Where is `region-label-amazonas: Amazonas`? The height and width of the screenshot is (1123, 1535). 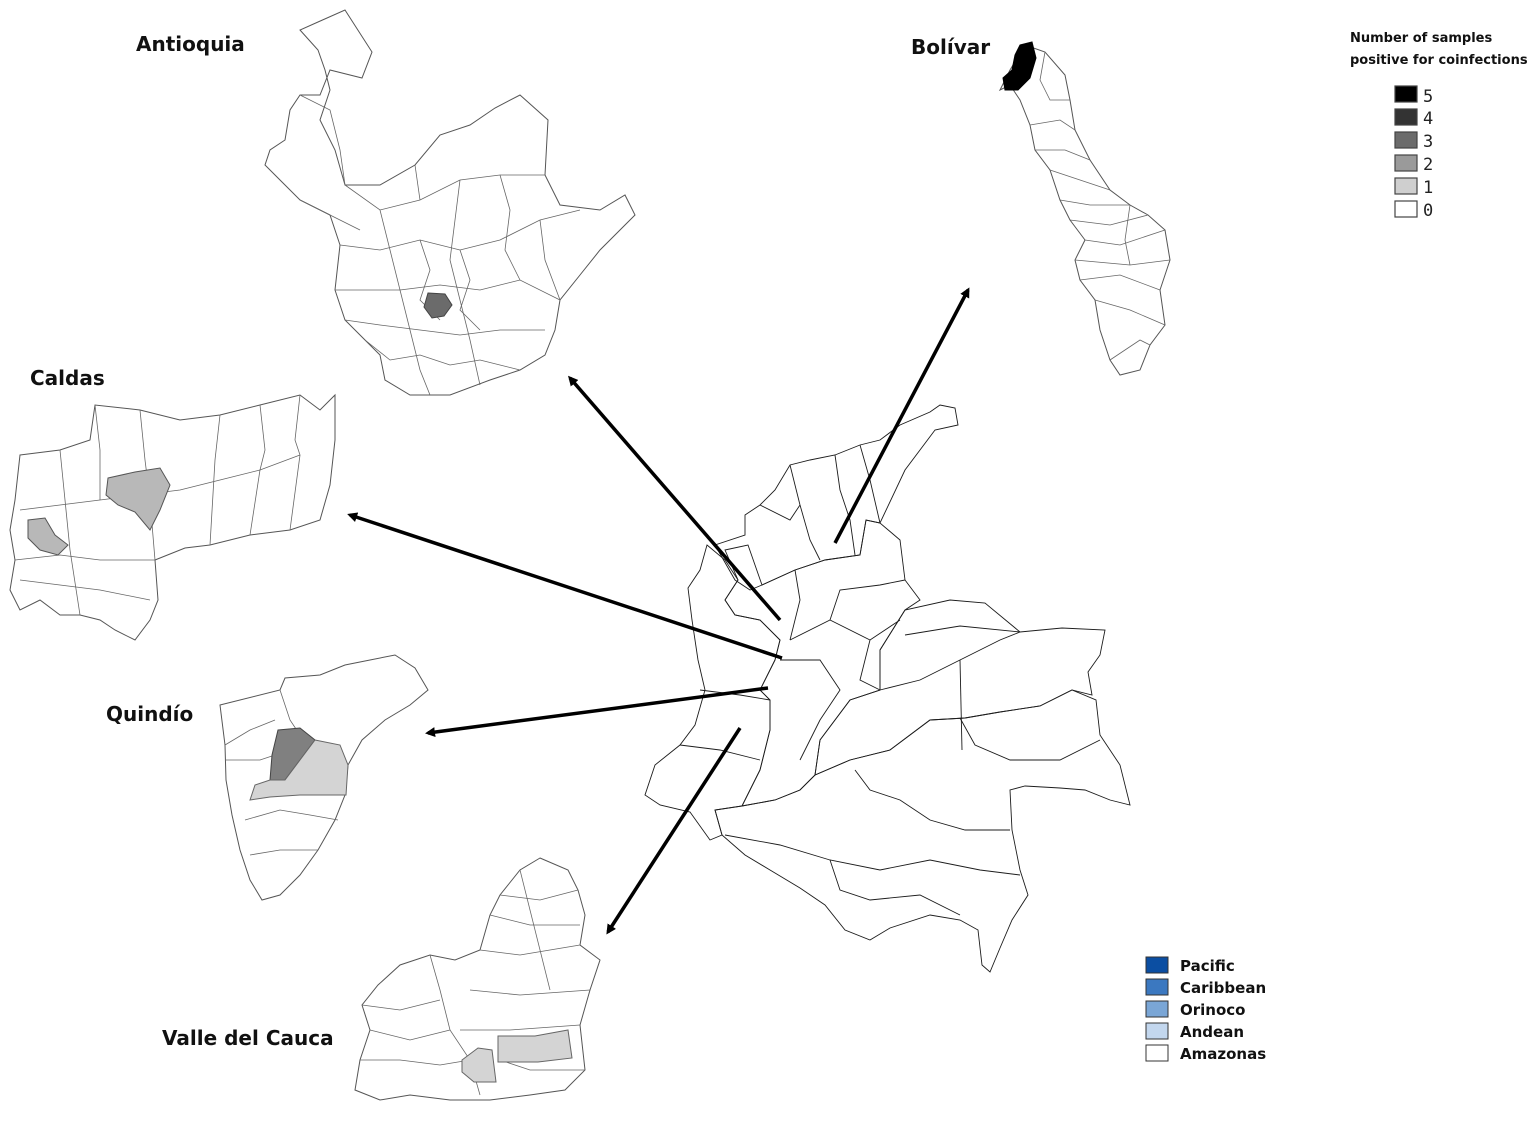 region-label-amazonas: Amazonas is located at coordinates (1223, 1054).